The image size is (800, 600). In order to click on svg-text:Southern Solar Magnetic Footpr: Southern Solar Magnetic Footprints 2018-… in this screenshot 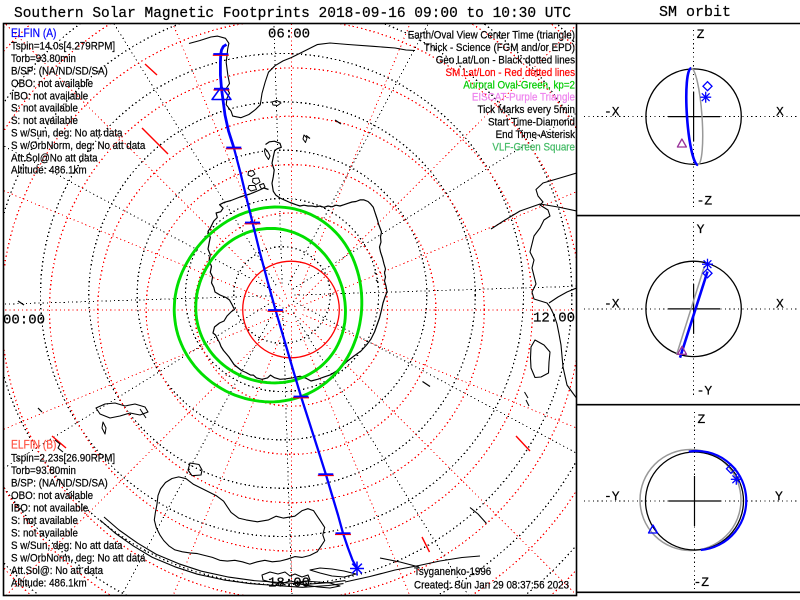, I will do `click(292, 14)`.